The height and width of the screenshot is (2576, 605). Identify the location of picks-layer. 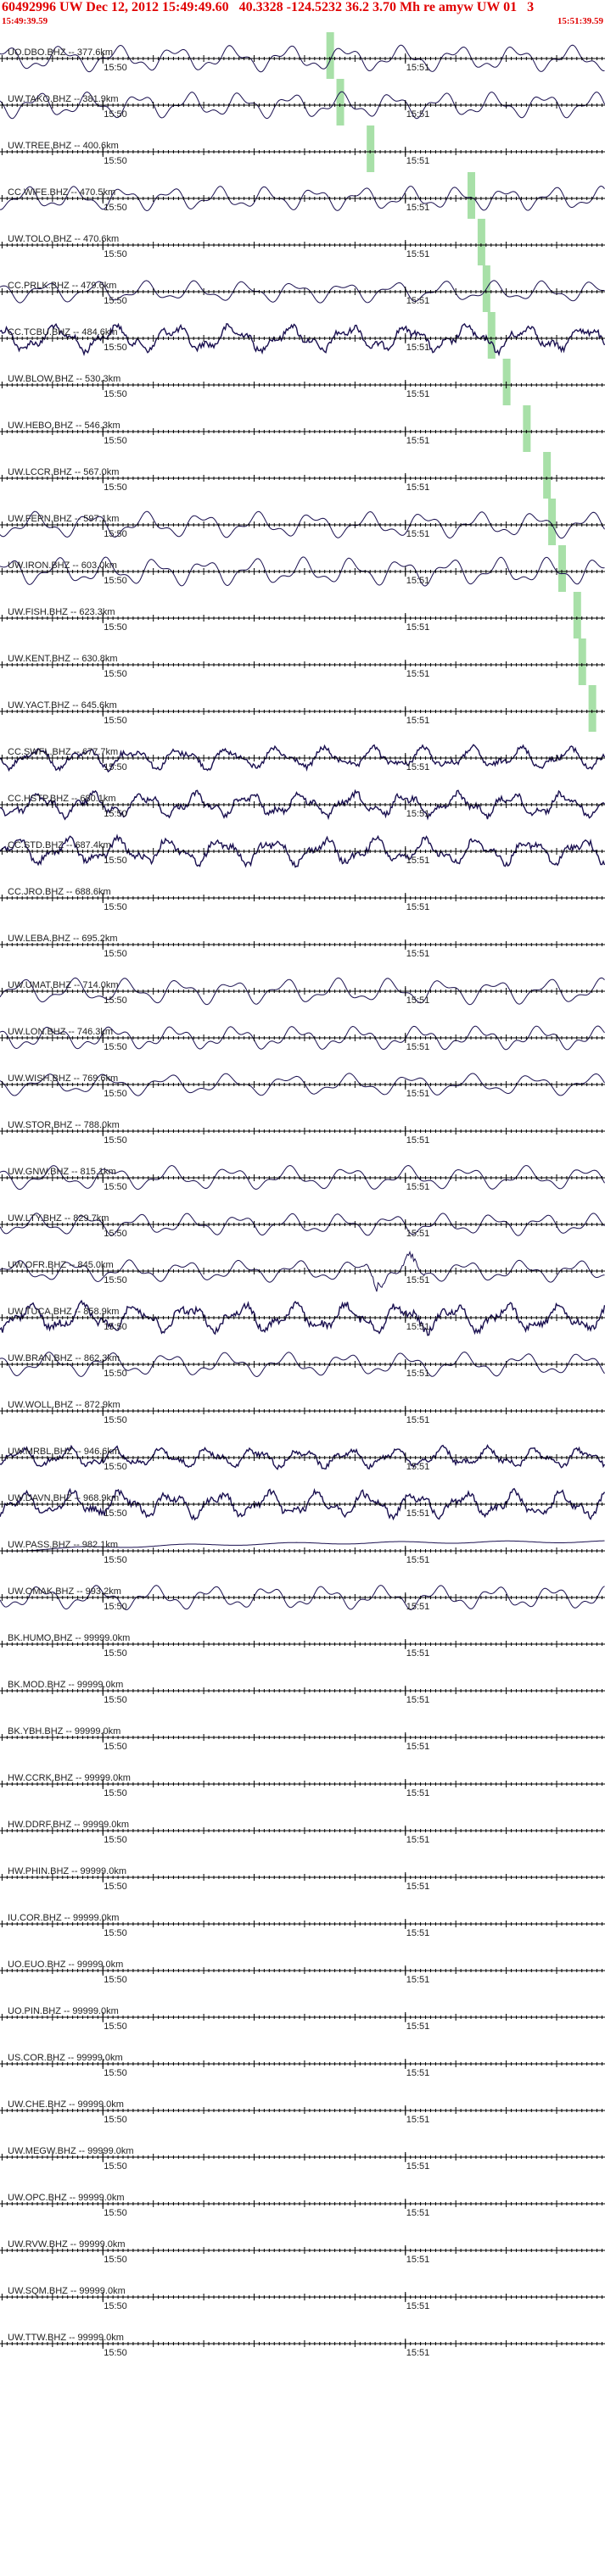
(461, 382).